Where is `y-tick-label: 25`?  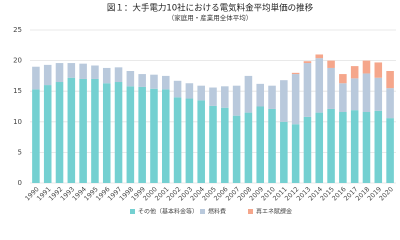
y-tick-label: 25 is located at coordinates (17, 30).